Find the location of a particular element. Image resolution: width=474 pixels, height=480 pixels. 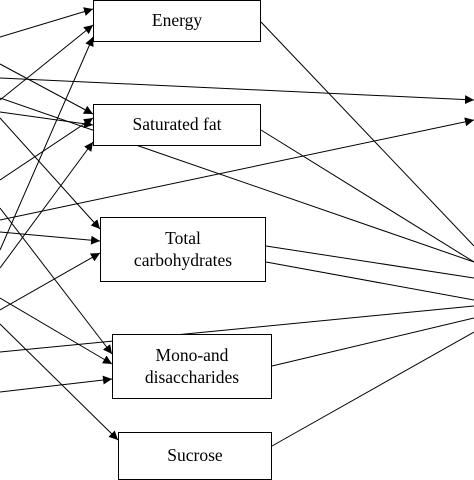

sucrose-label: Sucrose is located at coordinates (195, 455).